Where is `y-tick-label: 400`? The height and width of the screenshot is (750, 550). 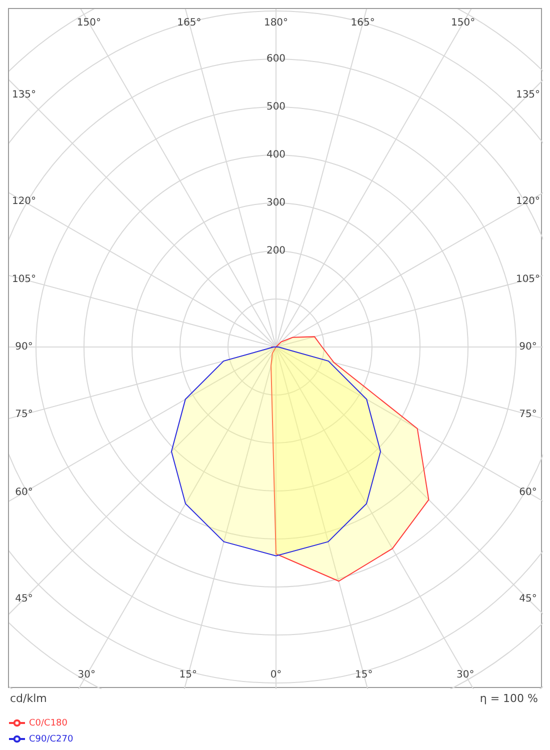
y-tick-label: 400 is located at coordinates (276, 155).